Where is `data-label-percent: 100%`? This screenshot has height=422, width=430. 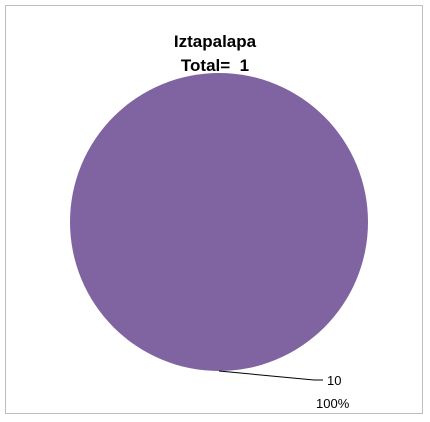
data-label-percent: 100% is located at coordinates (333, 403).